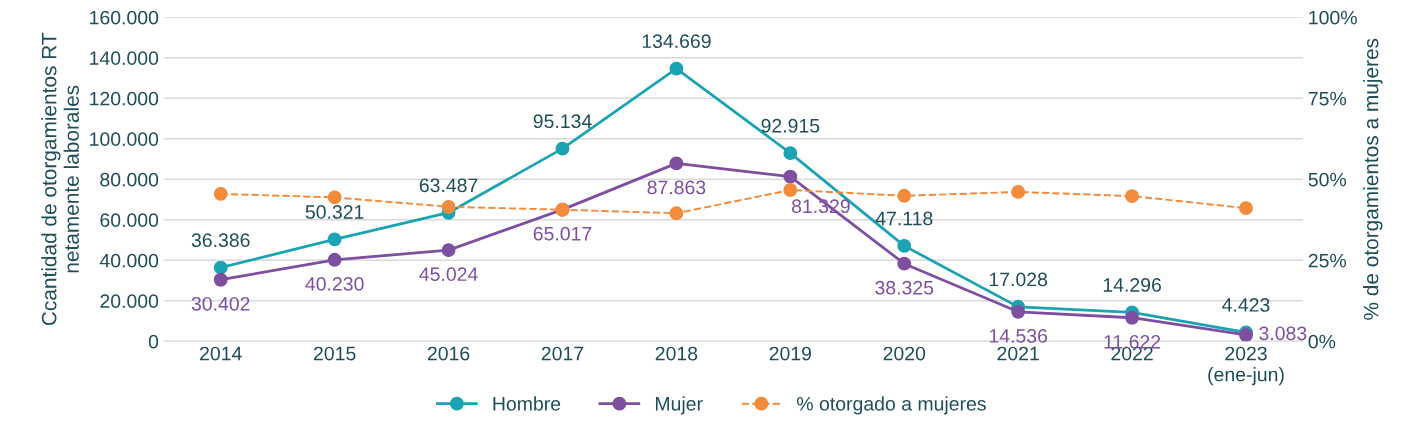 Image resolution: width=1424 pixels, height=432 pixels. Describe the element at coordinates (129, 179) in the screenshot. I see `y-tick-label: 80.000` at that location.